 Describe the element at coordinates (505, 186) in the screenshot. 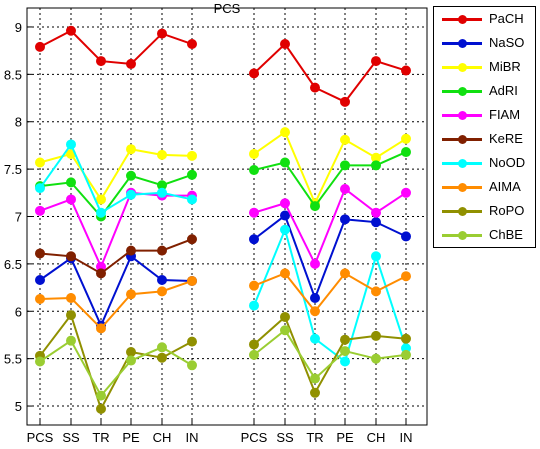

I see `legend-label: AIMA` at that location.